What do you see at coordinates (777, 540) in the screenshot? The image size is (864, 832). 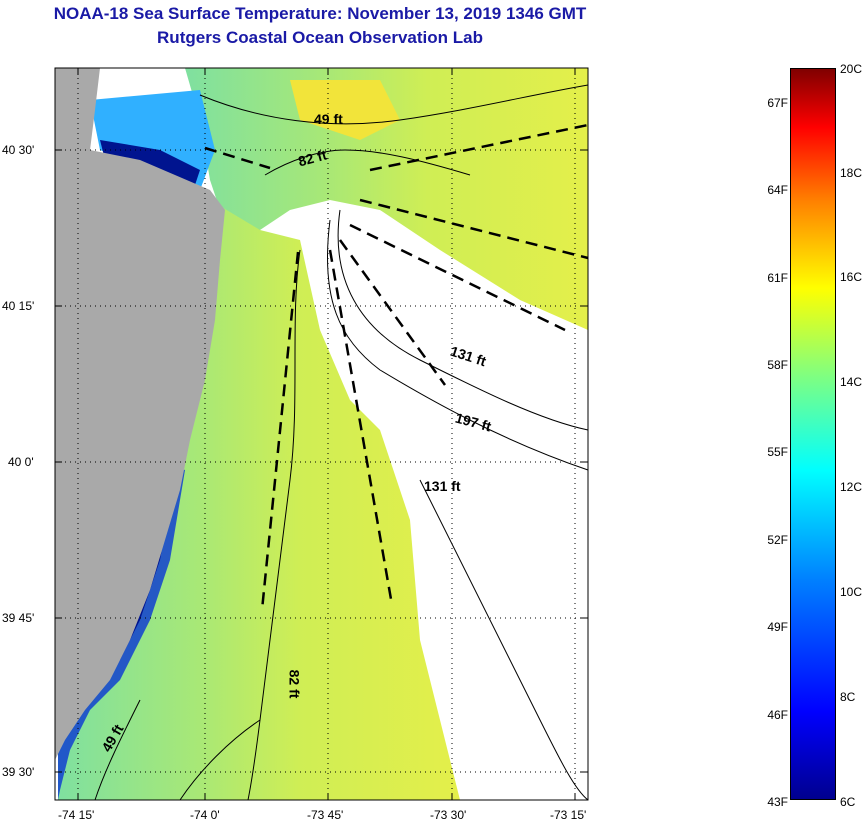 I see `colorbar-f-label: 52F` at bounding box center [777, 540].